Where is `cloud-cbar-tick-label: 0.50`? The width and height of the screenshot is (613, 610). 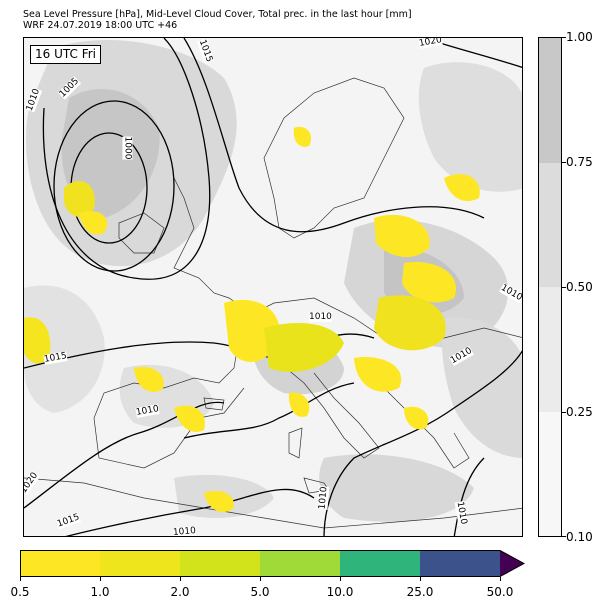 cloud-cbar-tick-label: 0.50 is located at coordinates (579, 287).